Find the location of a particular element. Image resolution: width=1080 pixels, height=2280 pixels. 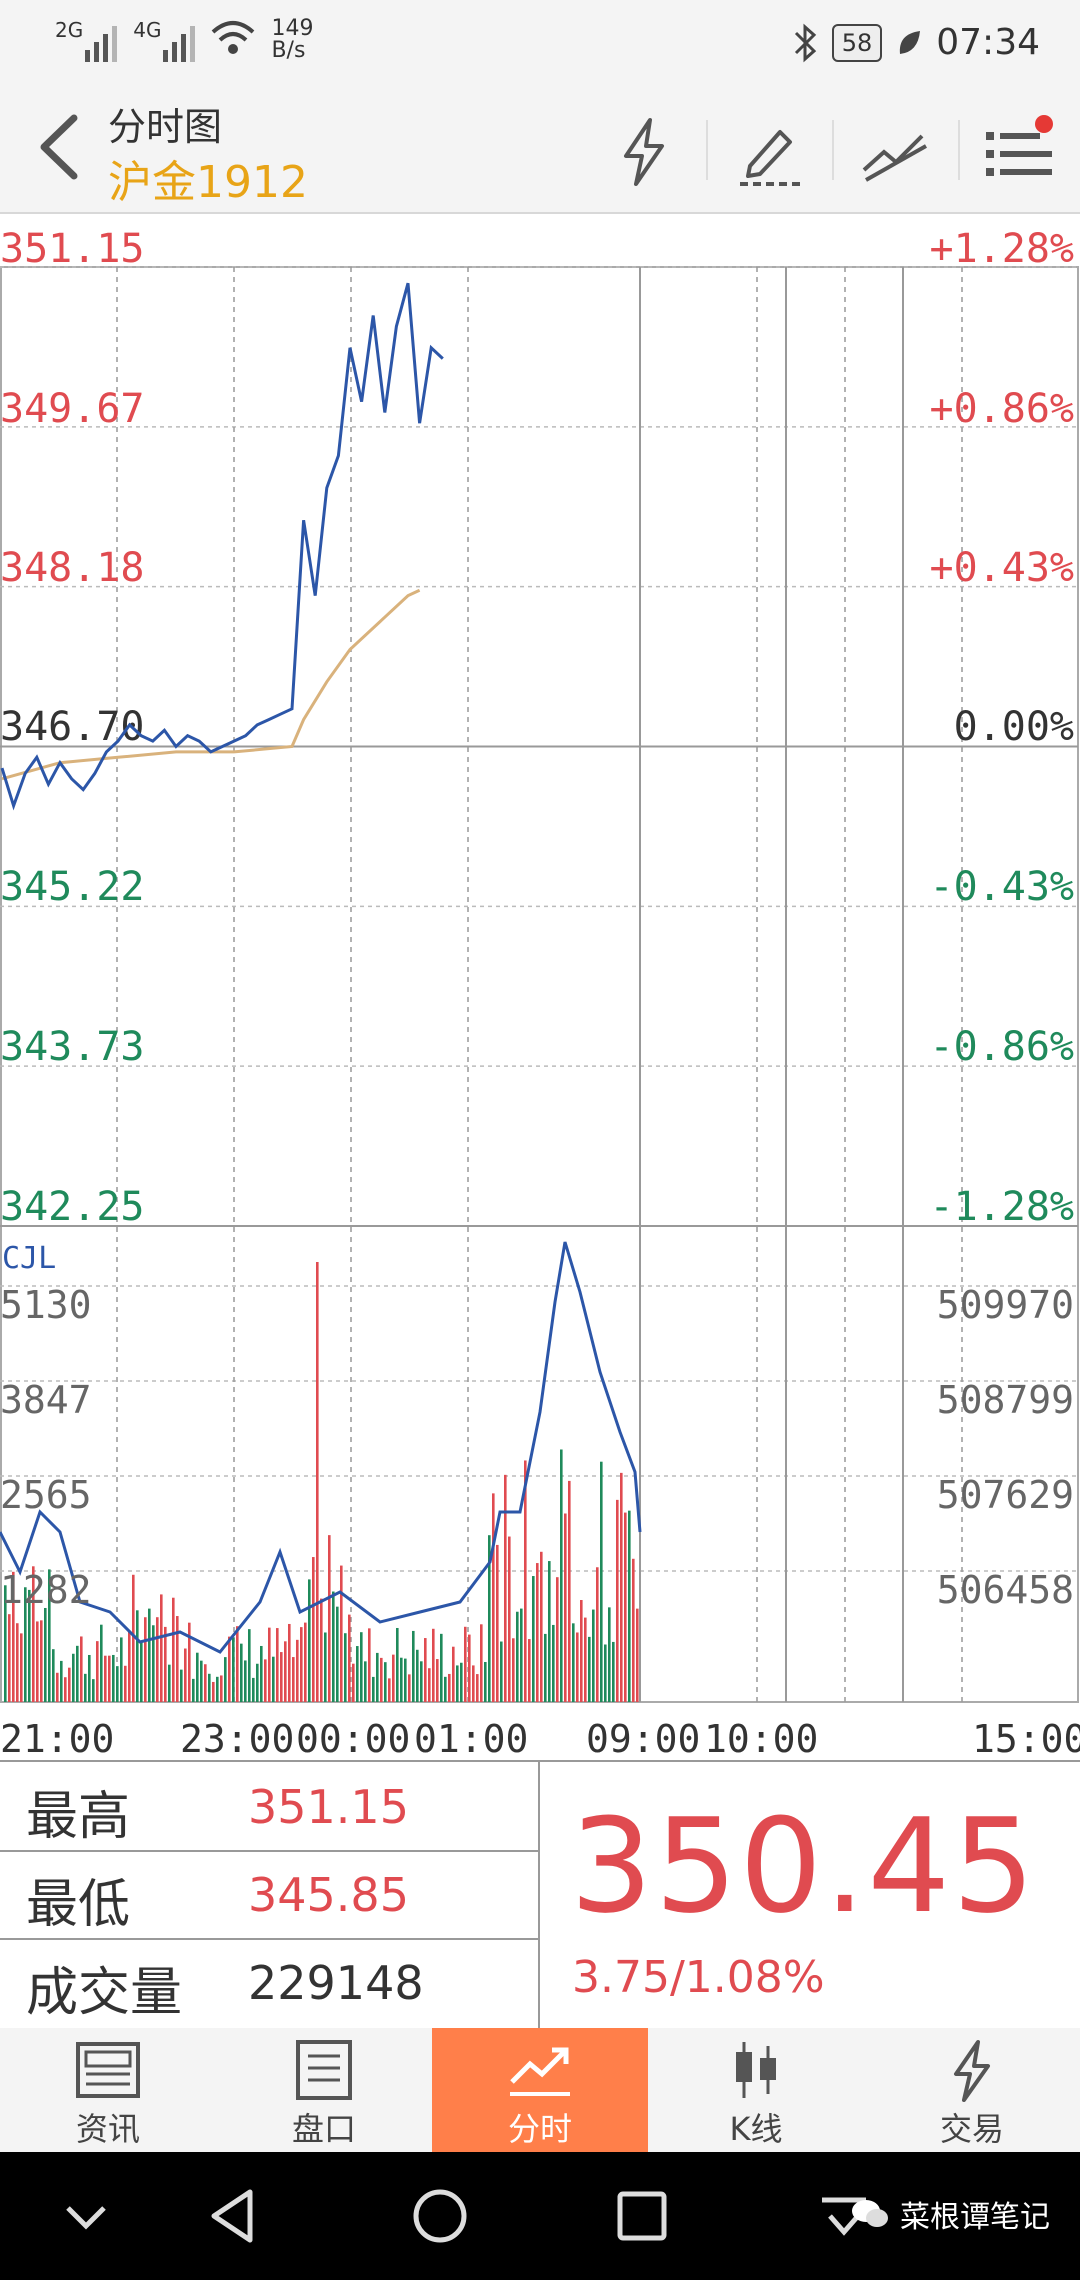

battery-indicator: 58 is located at coordinates (857, 42).